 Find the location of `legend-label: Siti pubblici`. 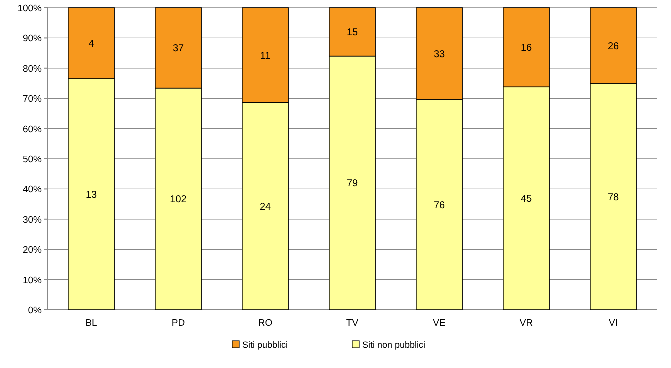

legend-label: Siti pubblici is located at coordinates (265, 345).